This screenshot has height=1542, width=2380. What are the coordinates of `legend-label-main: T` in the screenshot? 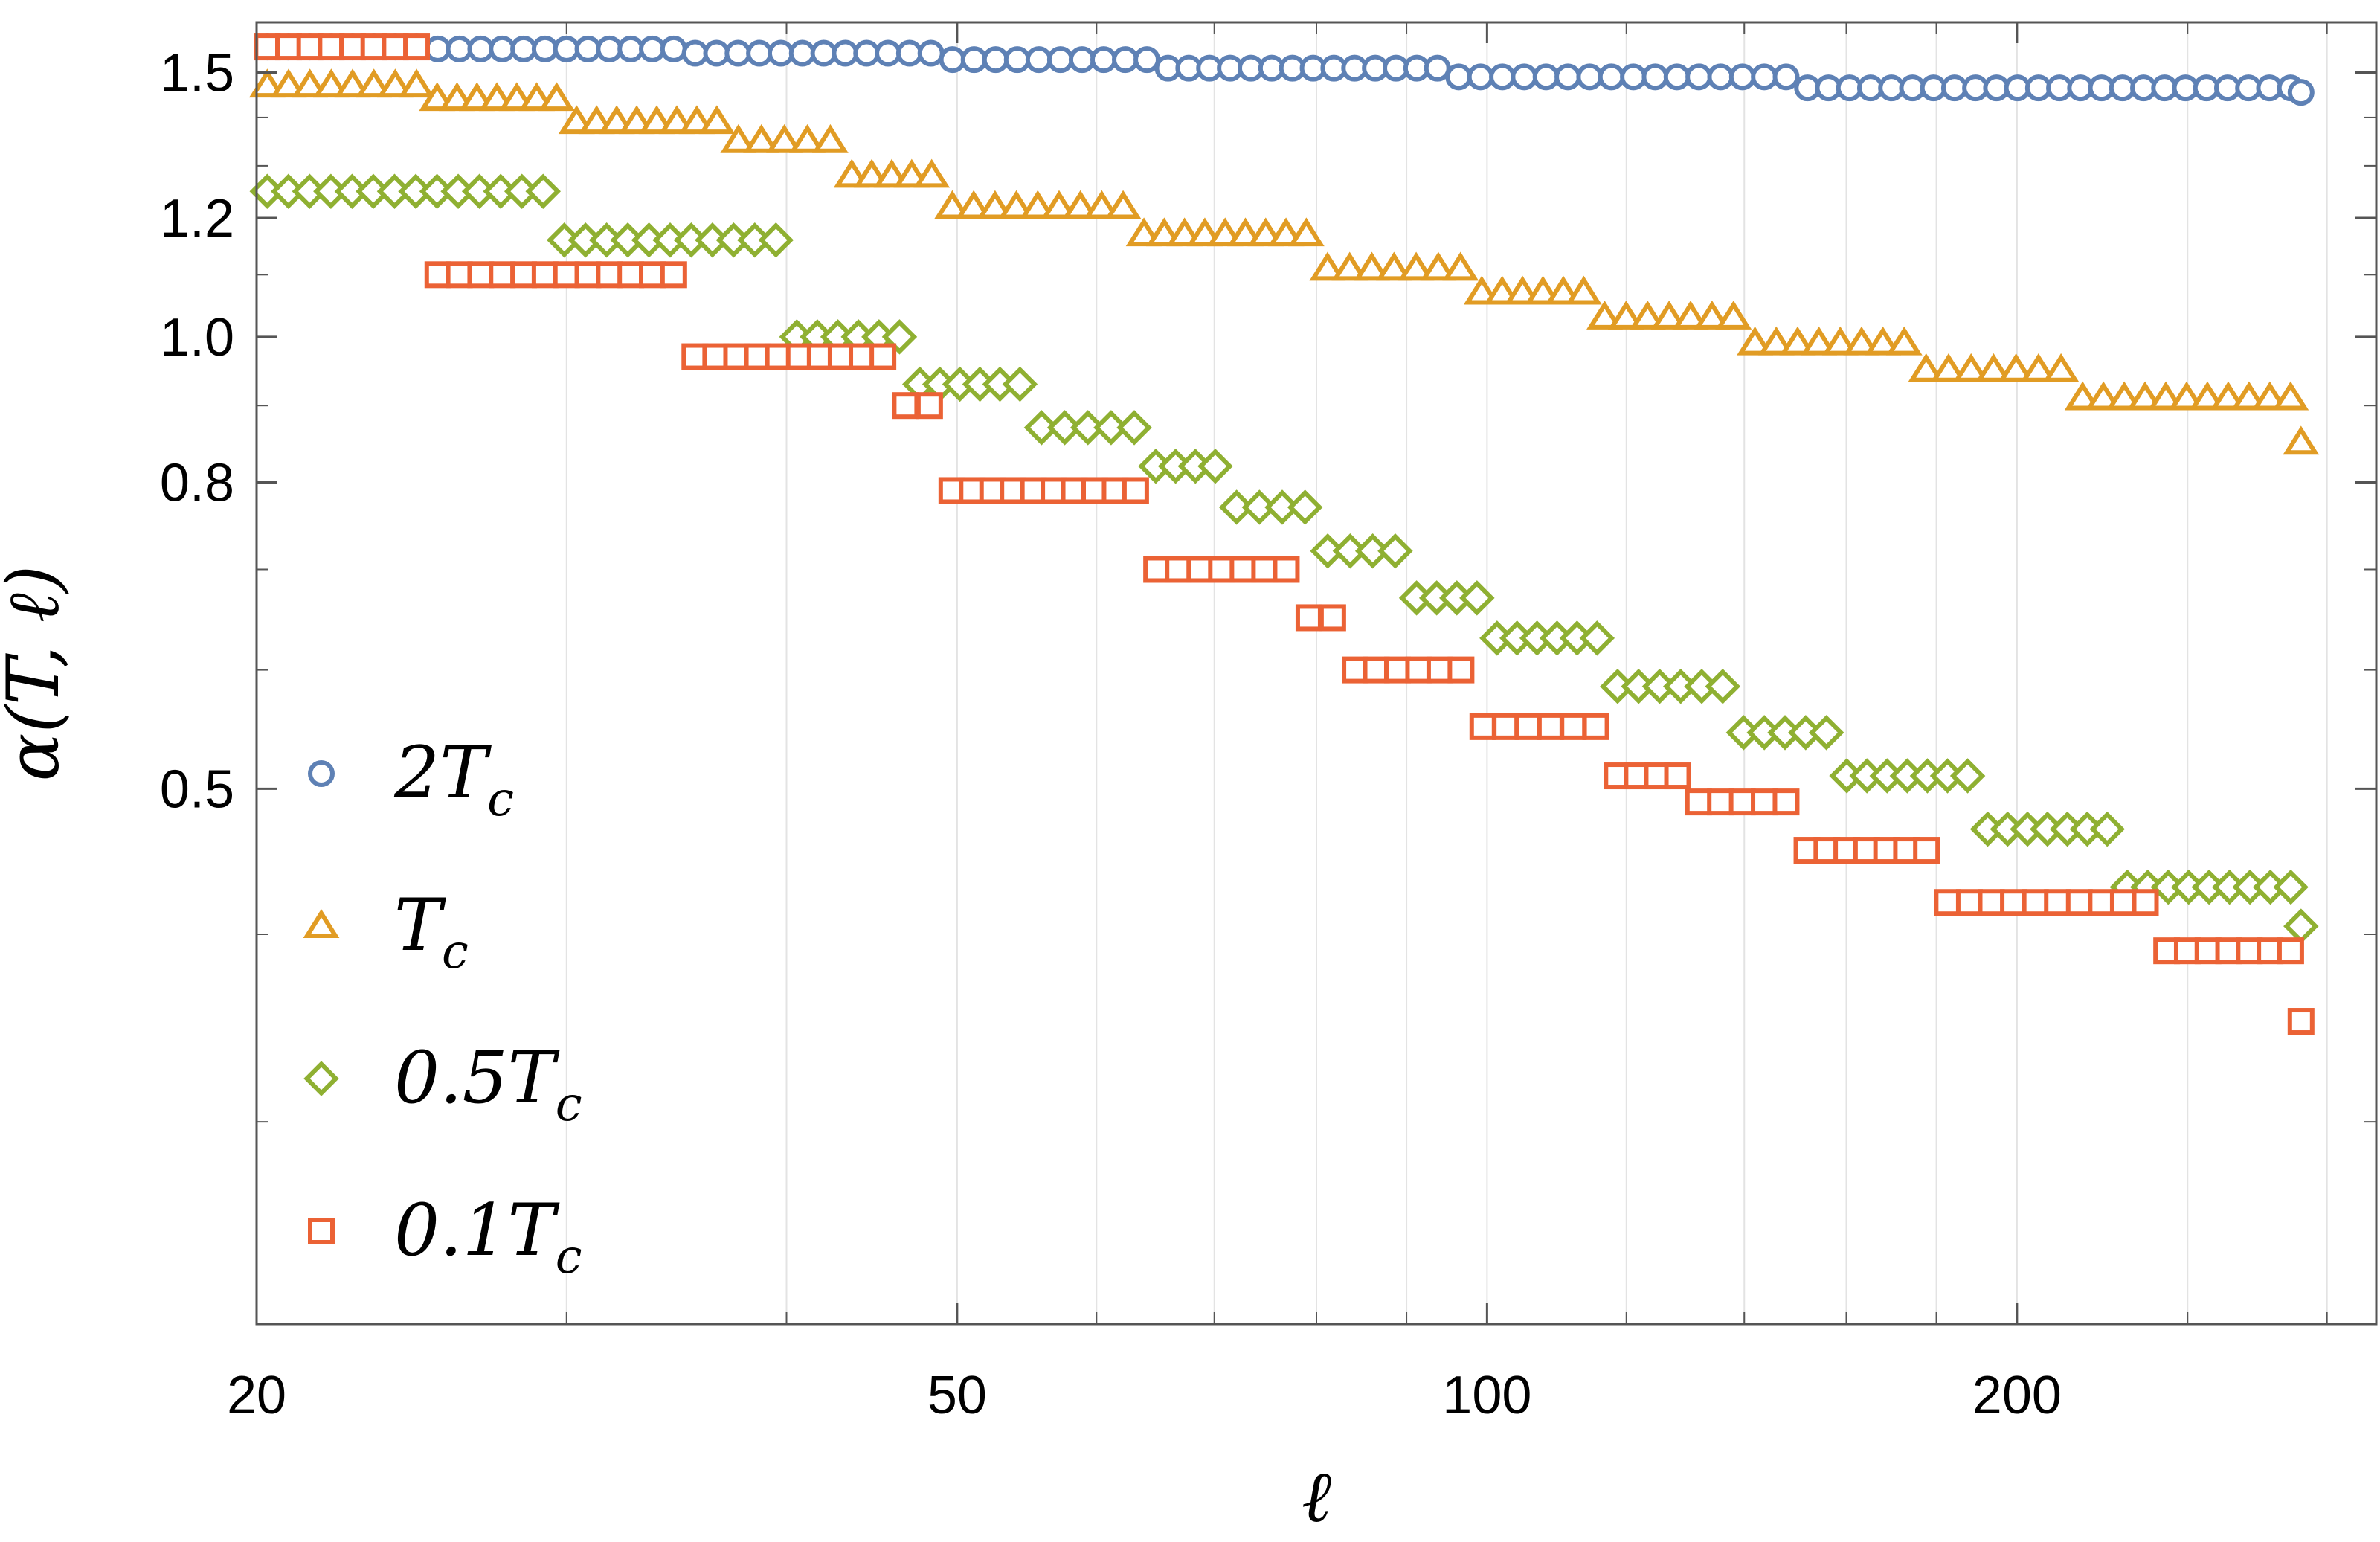 It's located at (420, 926).